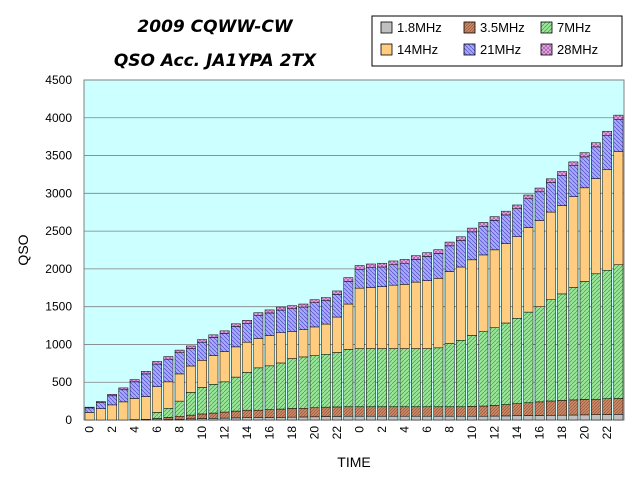  I want to click on x-axis-ticks: 0 2 4 6 8 10 12 14 16 18 20 22 0 2 4 6 8 10 12 14 16 18 20 22, so click(349, 433).